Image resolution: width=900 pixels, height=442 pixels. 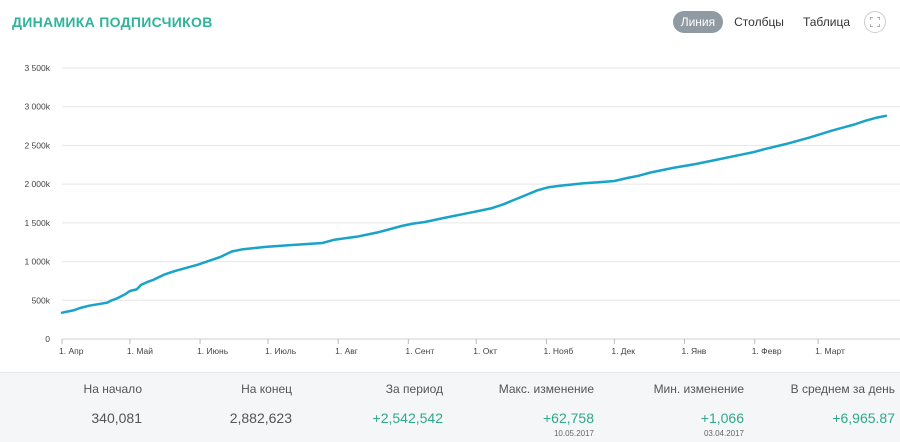 I want to click on stat-label: Мин. изменение, so click(x=698, y=389).